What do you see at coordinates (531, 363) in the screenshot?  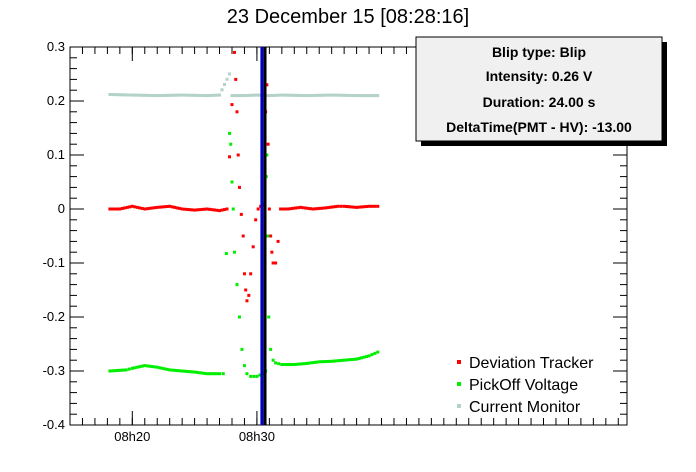 I see `legend-label-deviation-tracker: Deviation Tracker` at bounding box center [531, 363].